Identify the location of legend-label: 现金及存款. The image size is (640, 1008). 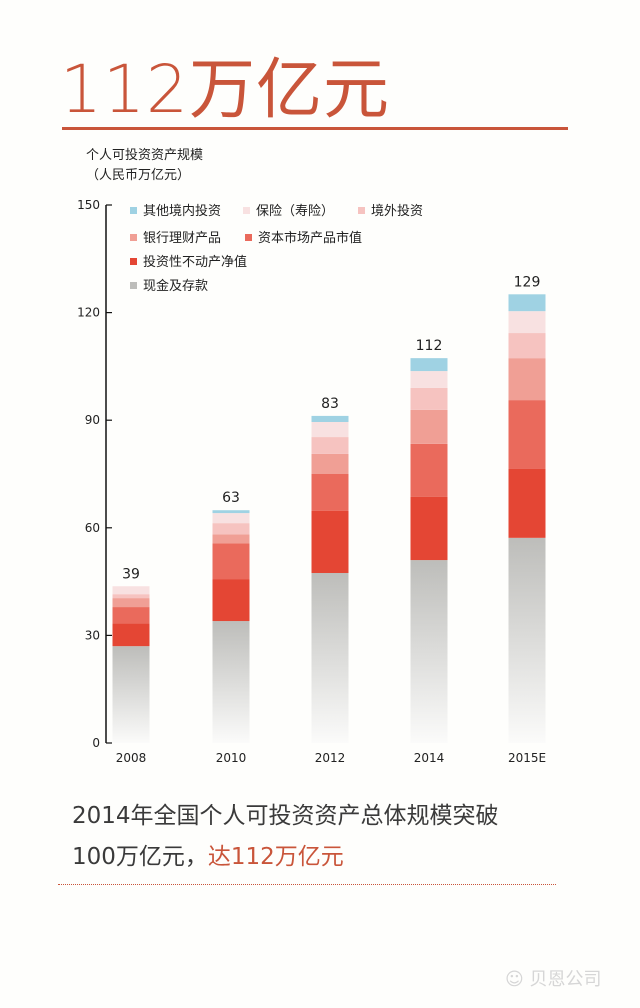
(175, 286).